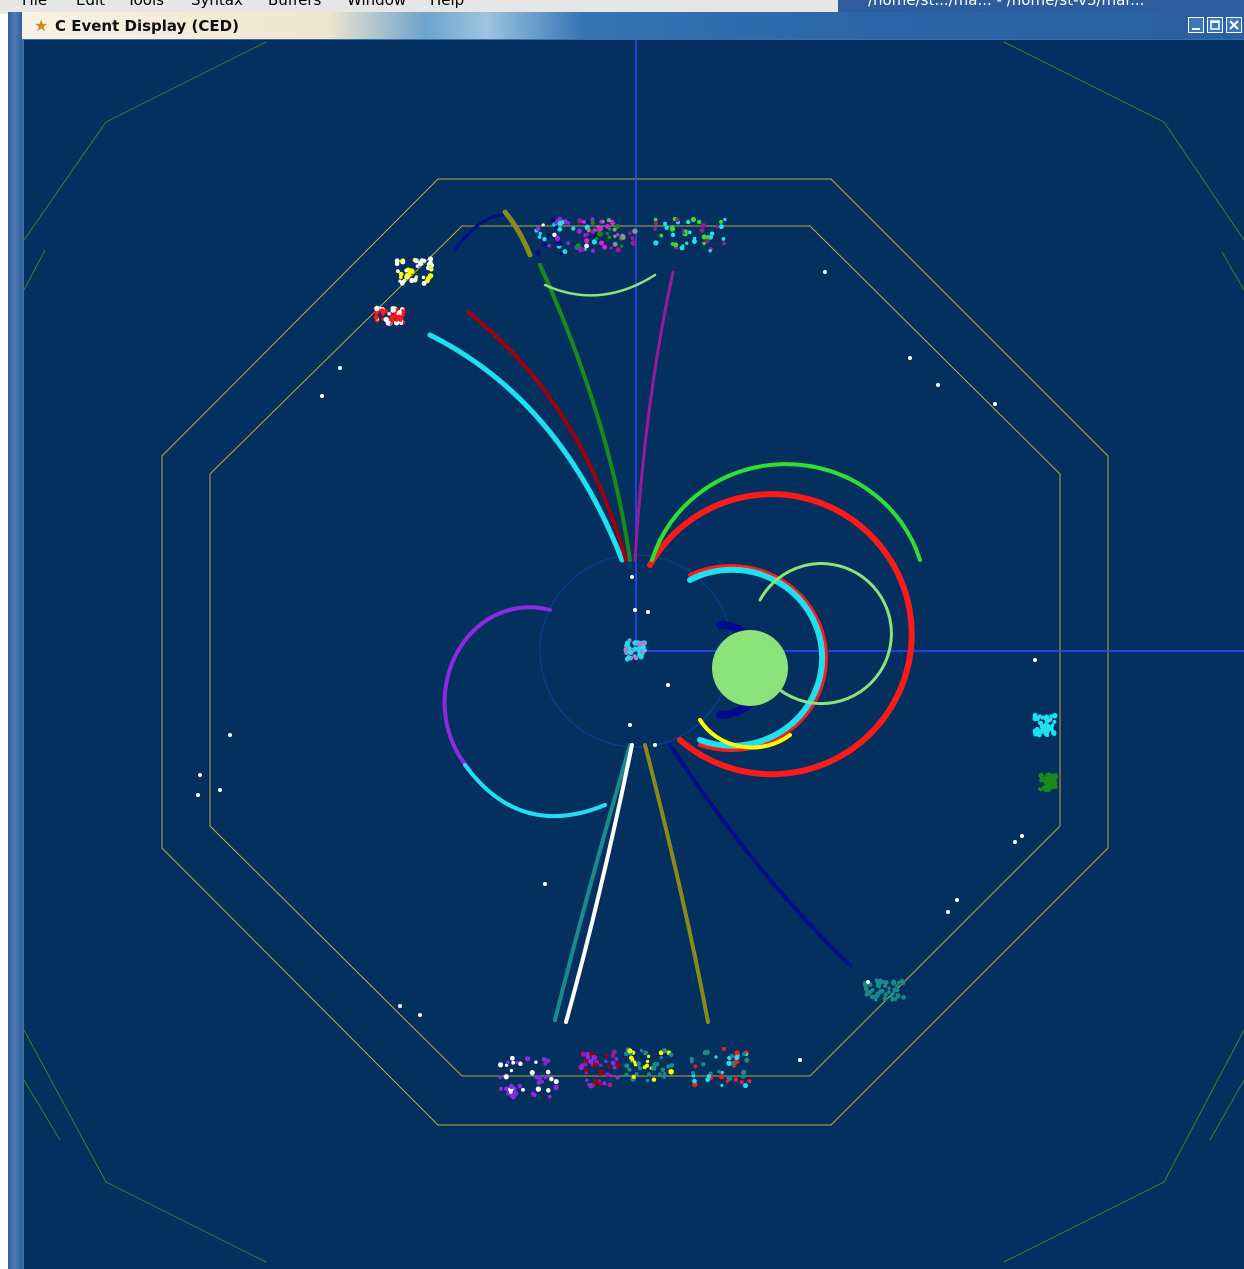 Image resolution: width=1244 pixels, height=1269 pixels. What do you see at coordinates (147, 26) in the screenshot?
I see `window-title: C Event Display (CED)` at bounding box center [147, 26].